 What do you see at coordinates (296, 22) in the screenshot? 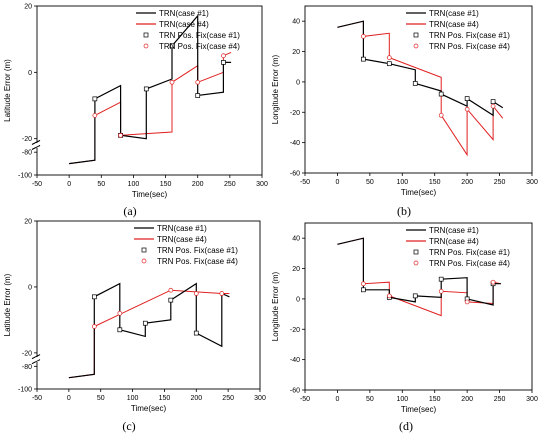
I see `y-tick-label: 40` at bounding box center [296, 22].